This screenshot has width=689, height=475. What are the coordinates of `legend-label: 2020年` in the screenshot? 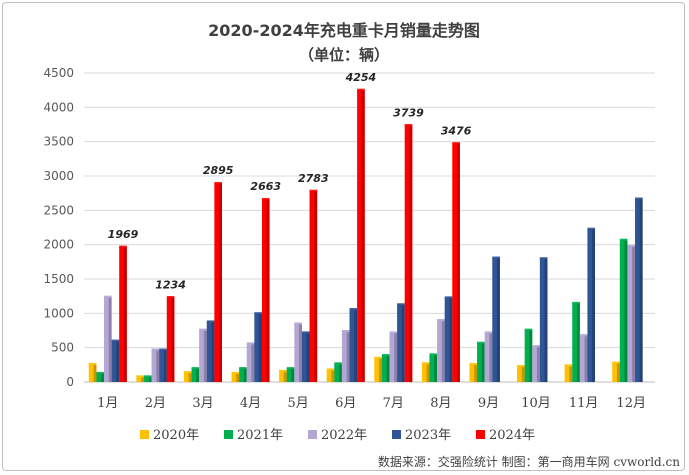 It's located at (176, 435).